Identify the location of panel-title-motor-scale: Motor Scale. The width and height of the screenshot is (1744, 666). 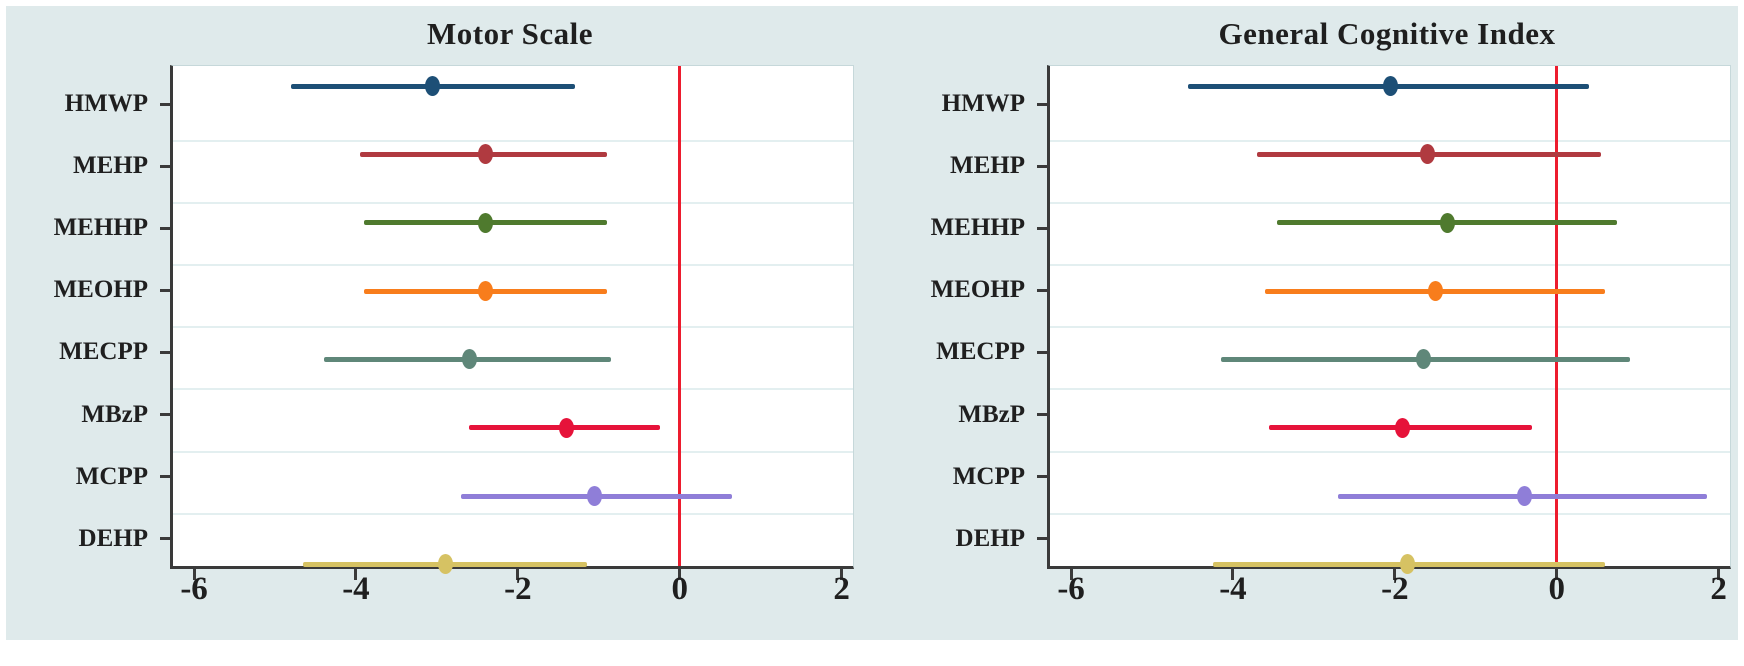
(510, 33).